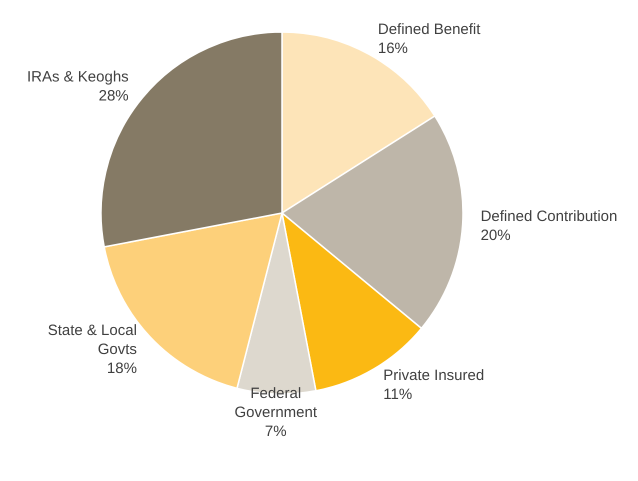 The width and height of the screenshot is (638, 481). I want to click on slice-label: Private Insured, so click(433, 375).